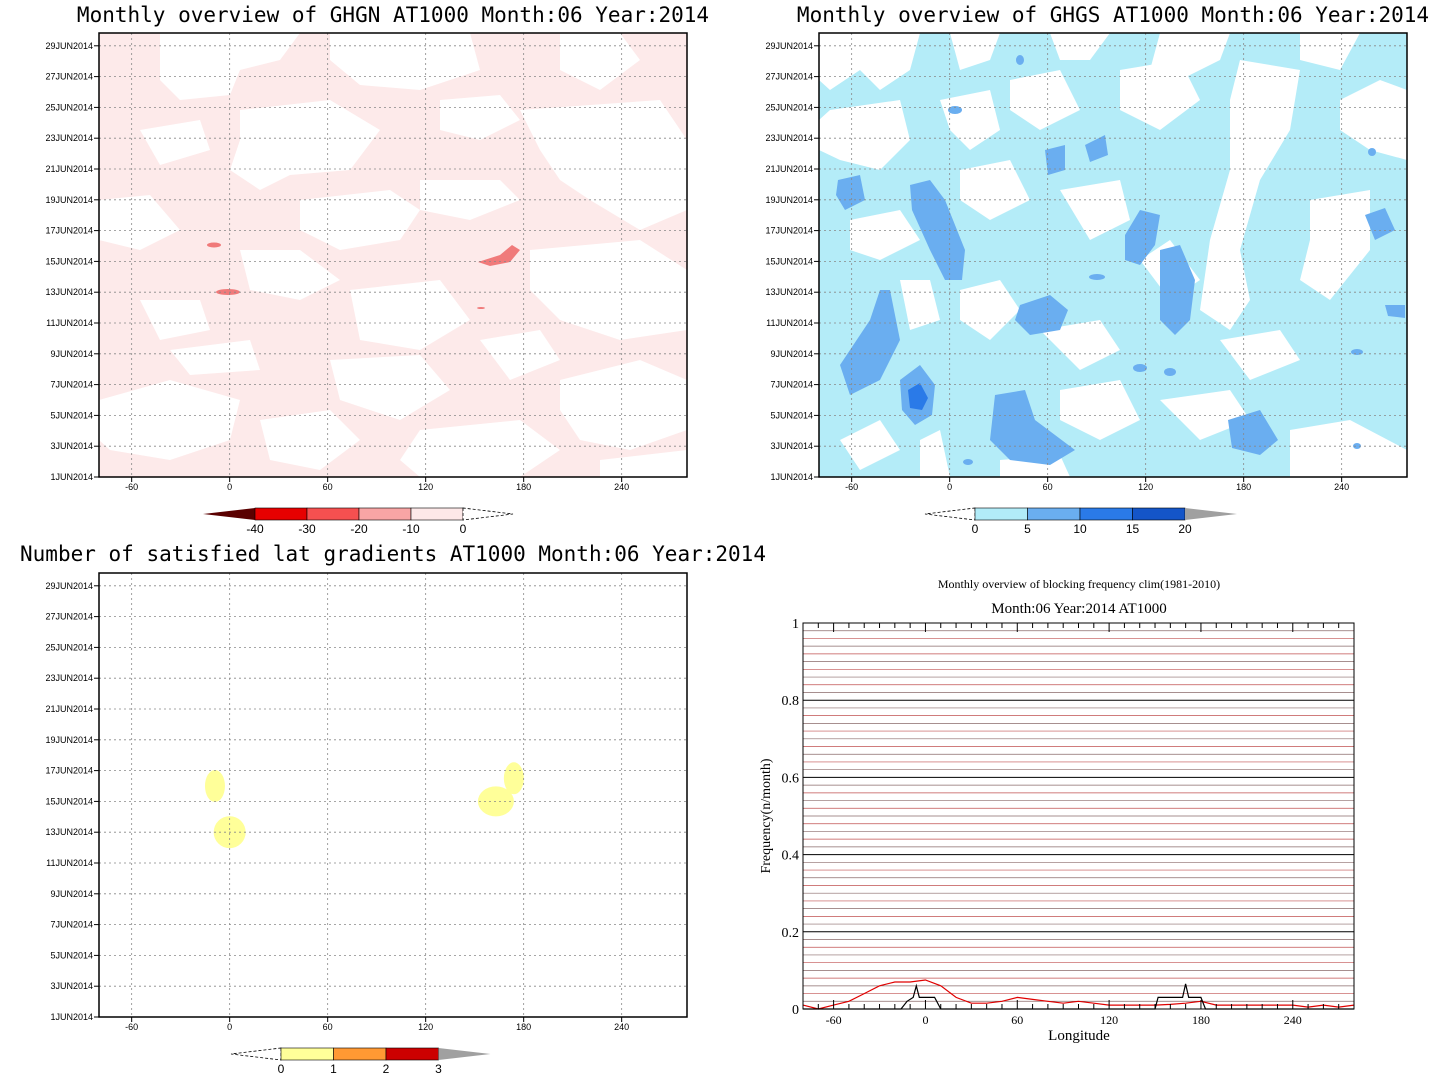 The image size is (1440, 1091). What do you see at coordinates (1078, 609) in the screenshot?
I see `subtitle-blocking-frequency: Month:06 Year:2014 AT1000` at bounding box center [1078, 609].